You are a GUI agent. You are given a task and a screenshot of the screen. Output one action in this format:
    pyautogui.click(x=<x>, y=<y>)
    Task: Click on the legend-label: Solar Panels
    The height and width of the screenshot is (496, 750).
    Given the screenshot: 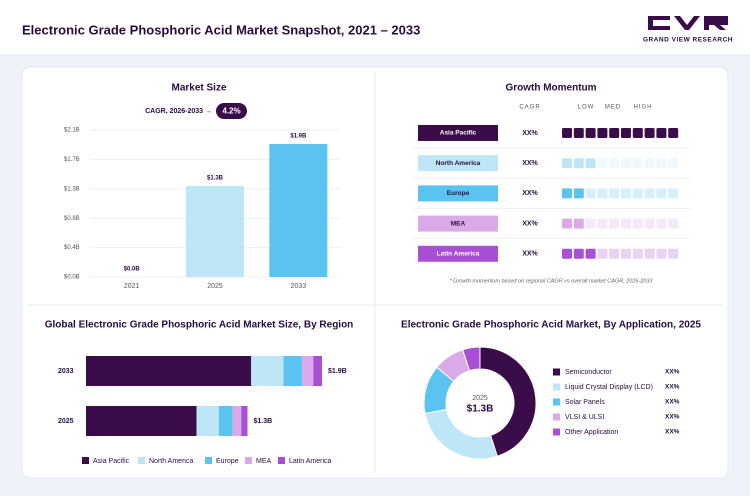 What is the action you would take?
    pyautogui.click(x=585, y=402)
    